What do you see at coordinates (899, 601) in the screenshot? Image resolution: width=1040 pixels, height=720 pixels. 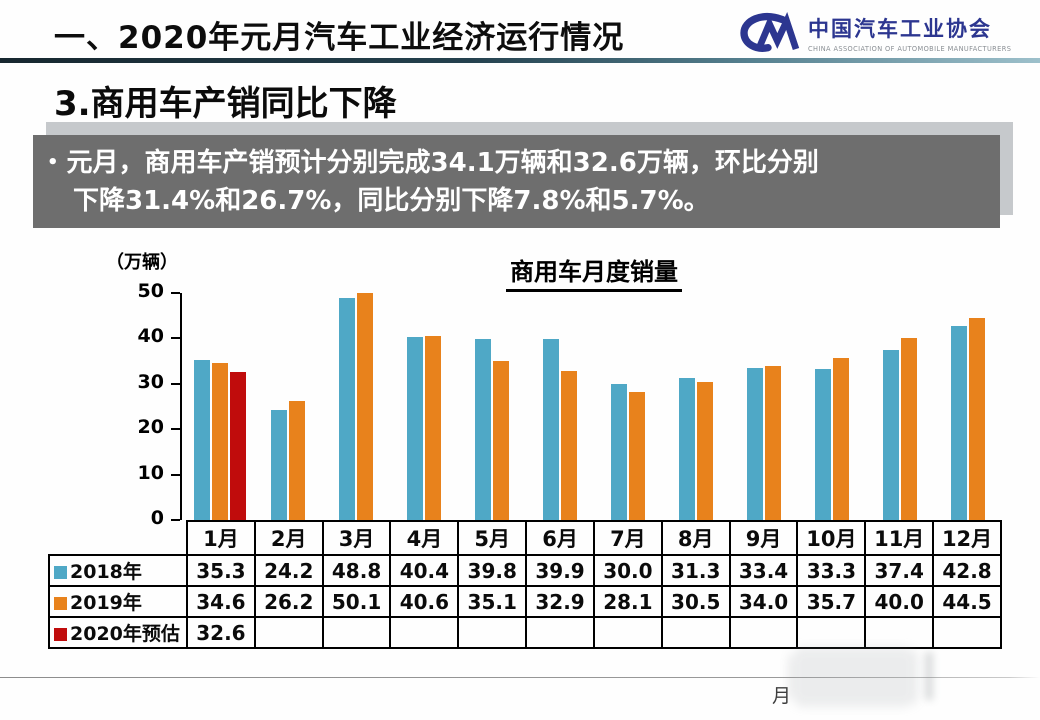 I see `value-cell: 40.0` at bounding box center [899, 601].